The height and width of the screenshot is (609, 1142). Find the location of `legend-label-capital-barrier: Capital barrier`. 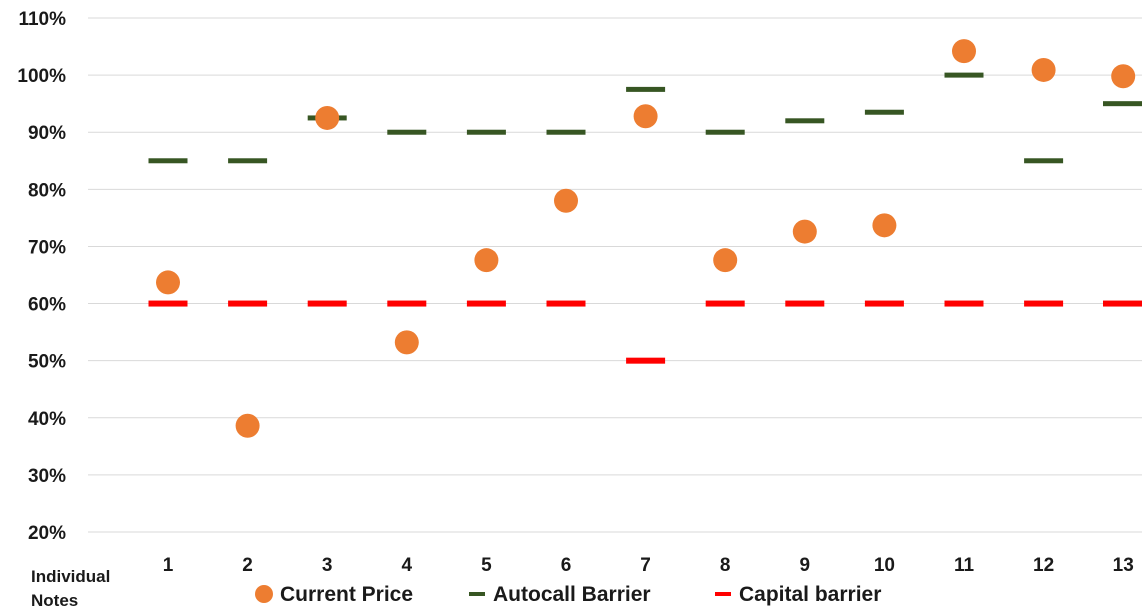

legend-label-capital-barrier: Capital barrier is located at coordinates (810, 594).